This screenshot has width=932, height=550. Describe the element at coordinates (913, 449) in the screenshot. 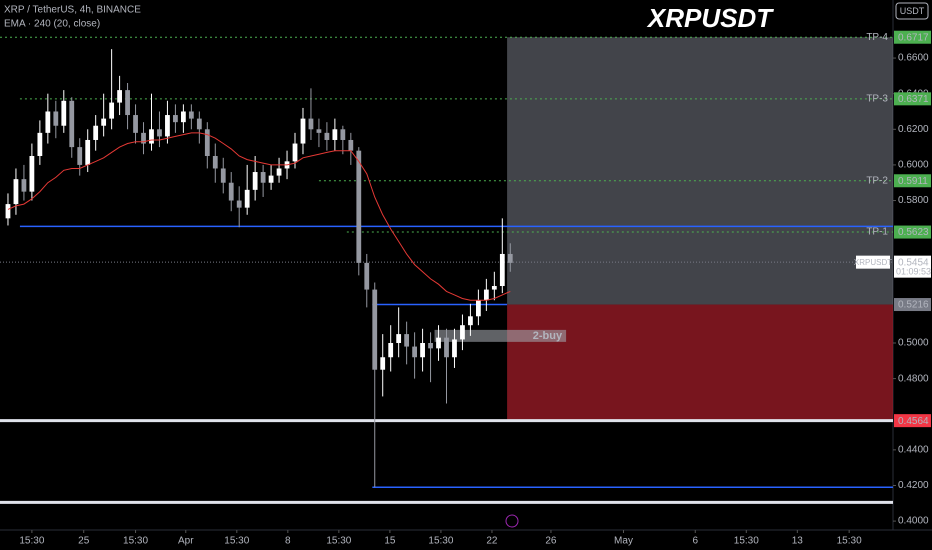

I see `y-tick-label: 0.4400` at that location.